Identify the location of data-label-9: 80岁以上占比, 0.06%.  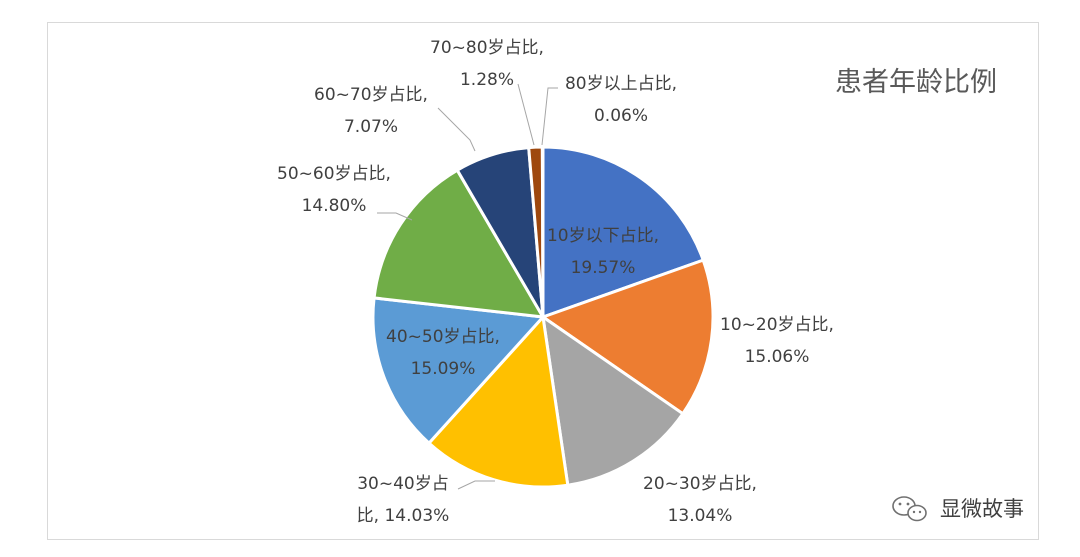
(621, 100).